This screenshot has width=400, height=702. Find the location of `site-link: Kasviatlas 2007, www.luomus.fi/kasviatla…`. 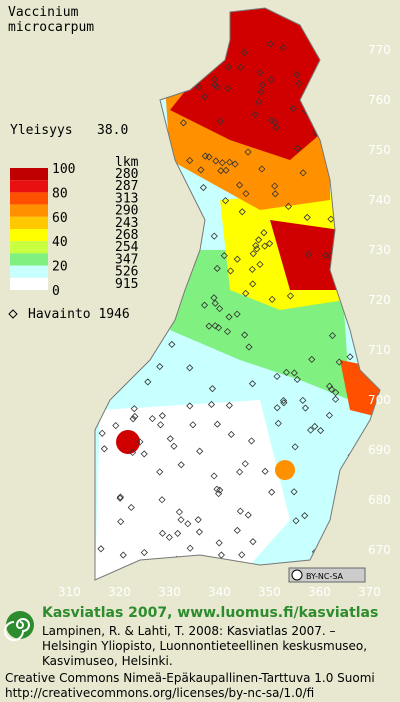

site-link: Kasviatlas 2007, www.luomus.fi/kasviatla… is located at coordinates (210, 613).